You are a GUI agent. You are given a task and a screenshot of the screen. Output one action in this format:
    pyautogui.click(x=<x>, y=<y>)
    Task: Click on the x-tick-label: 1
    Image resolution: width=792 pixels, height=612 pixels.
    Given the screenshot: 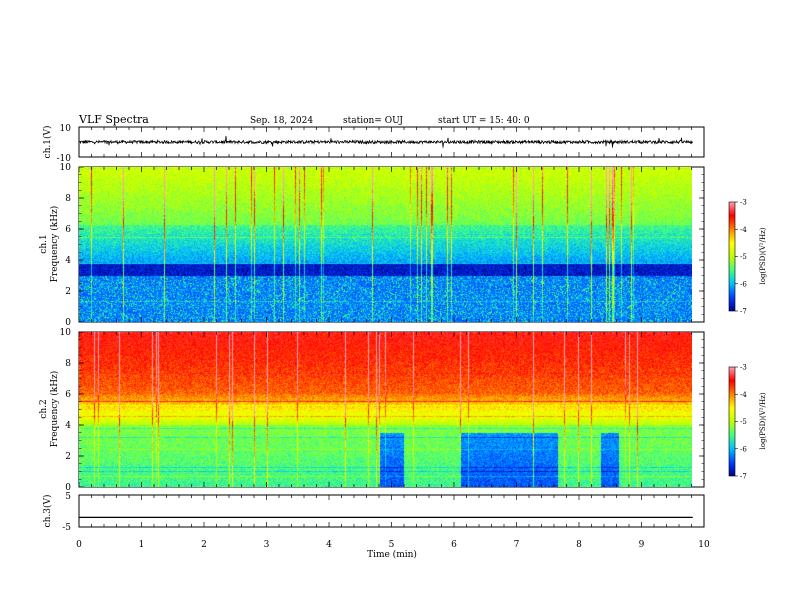 What is the action you would take?
    pyautogui.click(x=142, y=545)
    